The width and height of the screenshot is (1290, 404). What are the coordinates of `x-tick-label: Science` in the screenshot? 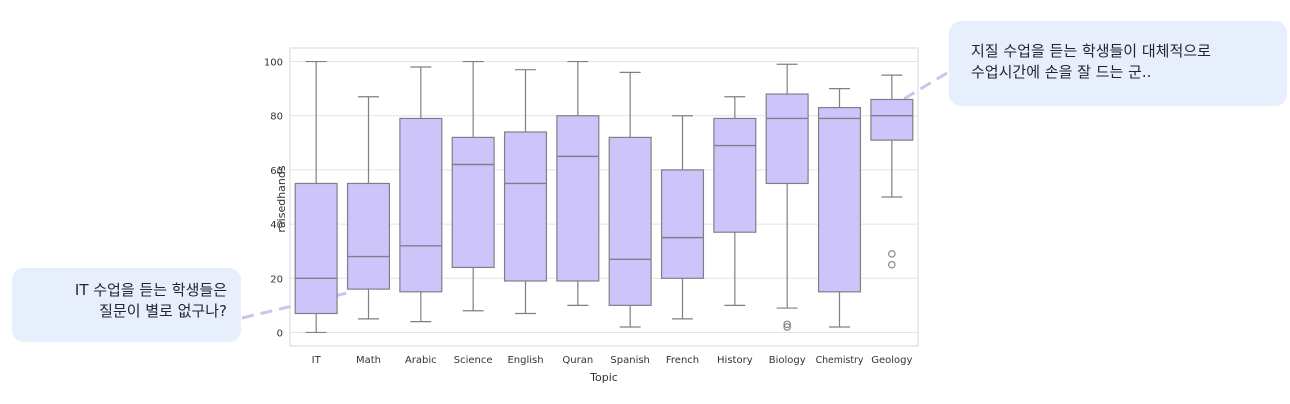 It's located at (473, 360).